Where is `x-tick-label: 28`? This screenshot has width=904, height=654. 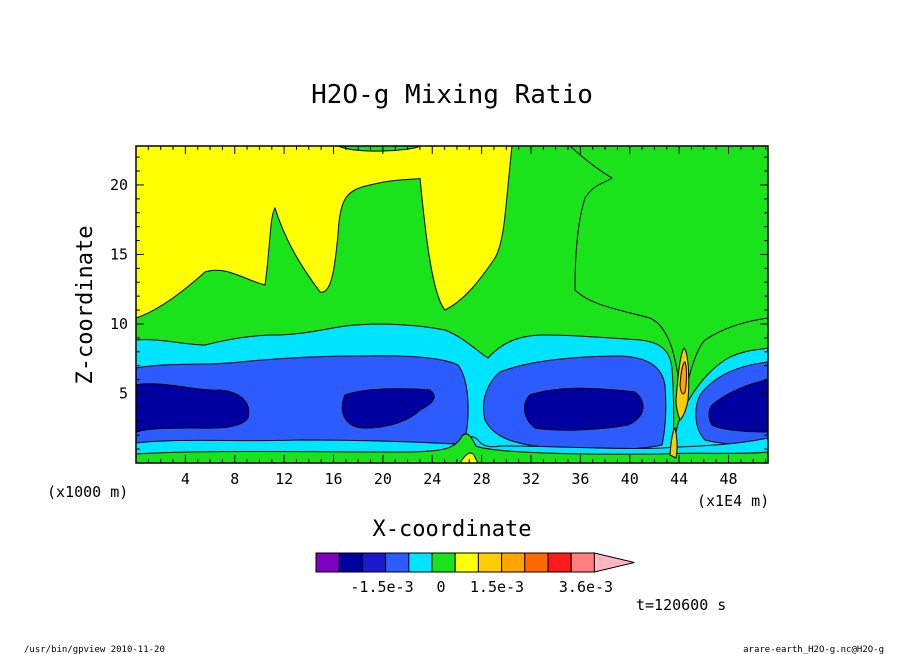
x-tick-label: 28 is located at coordinates (482, 479).